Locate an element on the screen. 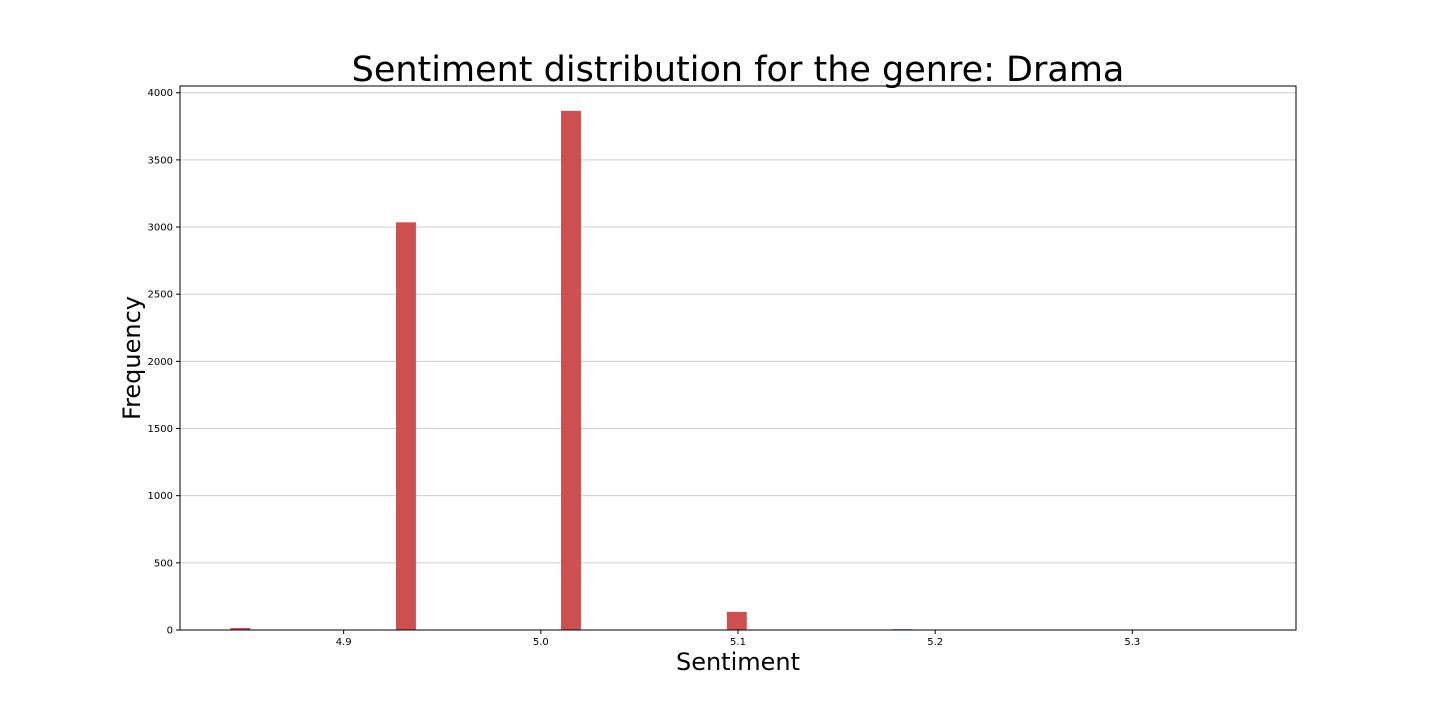  x-tick-label: 5.0 is located at coordinates (541, 642).